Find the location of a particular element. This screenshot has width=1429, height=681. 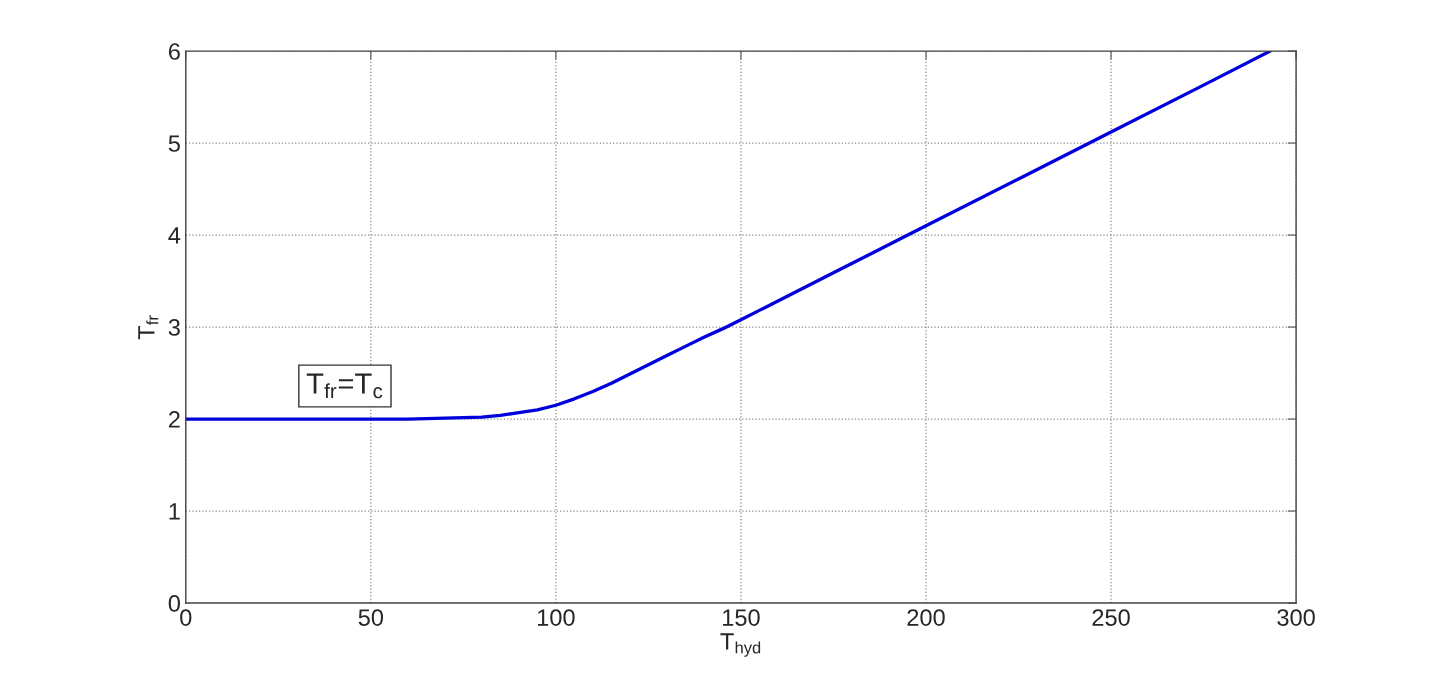

x-tick-label: 300 is located at coordinates (1296, 617).